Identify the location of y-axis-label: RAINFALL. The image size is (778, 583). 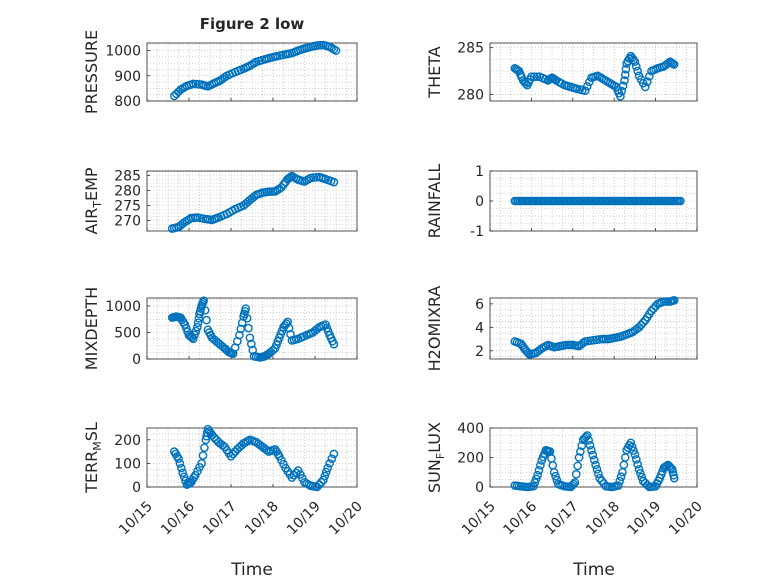
(434, 201).